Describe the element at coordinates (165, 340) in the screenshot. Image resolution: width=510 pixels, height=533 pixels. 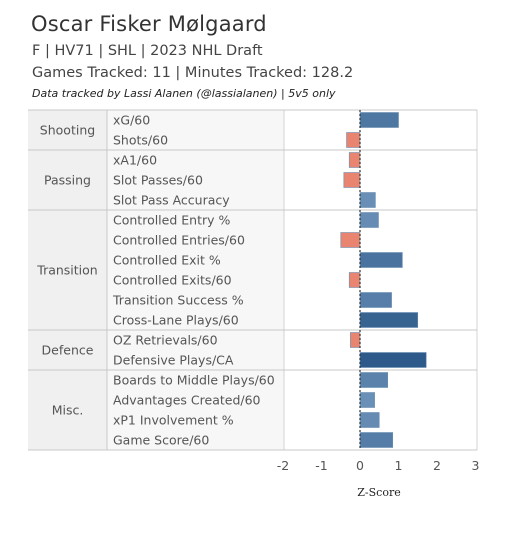
I see `metric-label: OZ Retrievals/60` at that location.